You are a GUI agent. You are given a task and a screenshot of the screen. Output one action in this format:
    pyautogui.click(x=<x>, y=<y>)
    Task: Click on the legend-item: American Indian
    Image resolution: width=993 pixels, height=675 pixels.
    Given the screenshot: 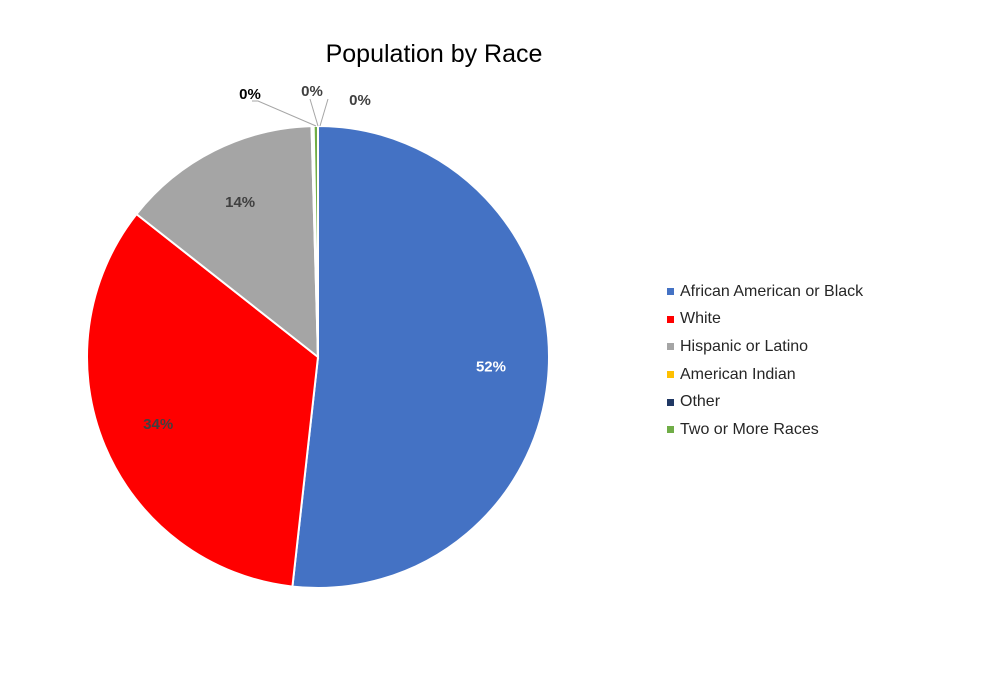 What is the action you would take?
    pyautogui.click(x=765, y=375)
    